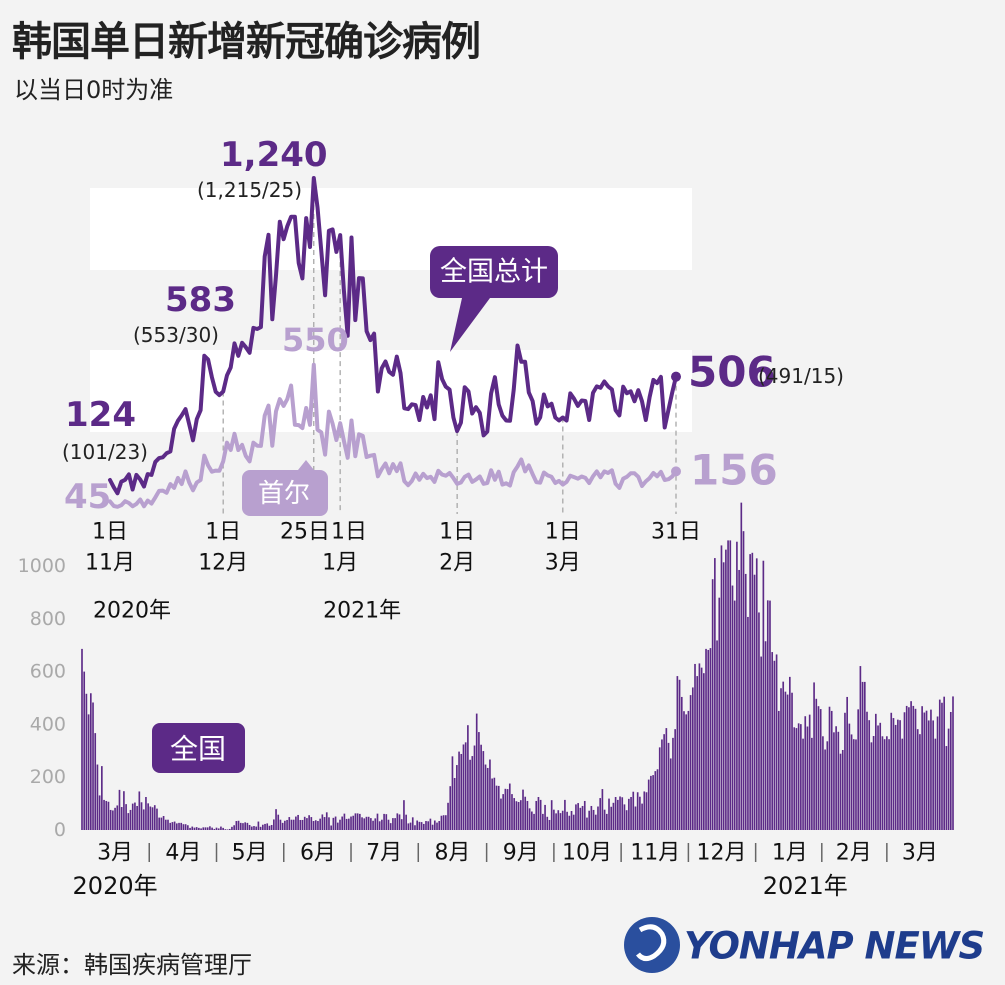 The width and height of the screenshot is (1005, 985). What do you see at coordinates (176, 335) in the screenshot?
I see `annotation-note: (553/30)` at bounding box center [176, 335].